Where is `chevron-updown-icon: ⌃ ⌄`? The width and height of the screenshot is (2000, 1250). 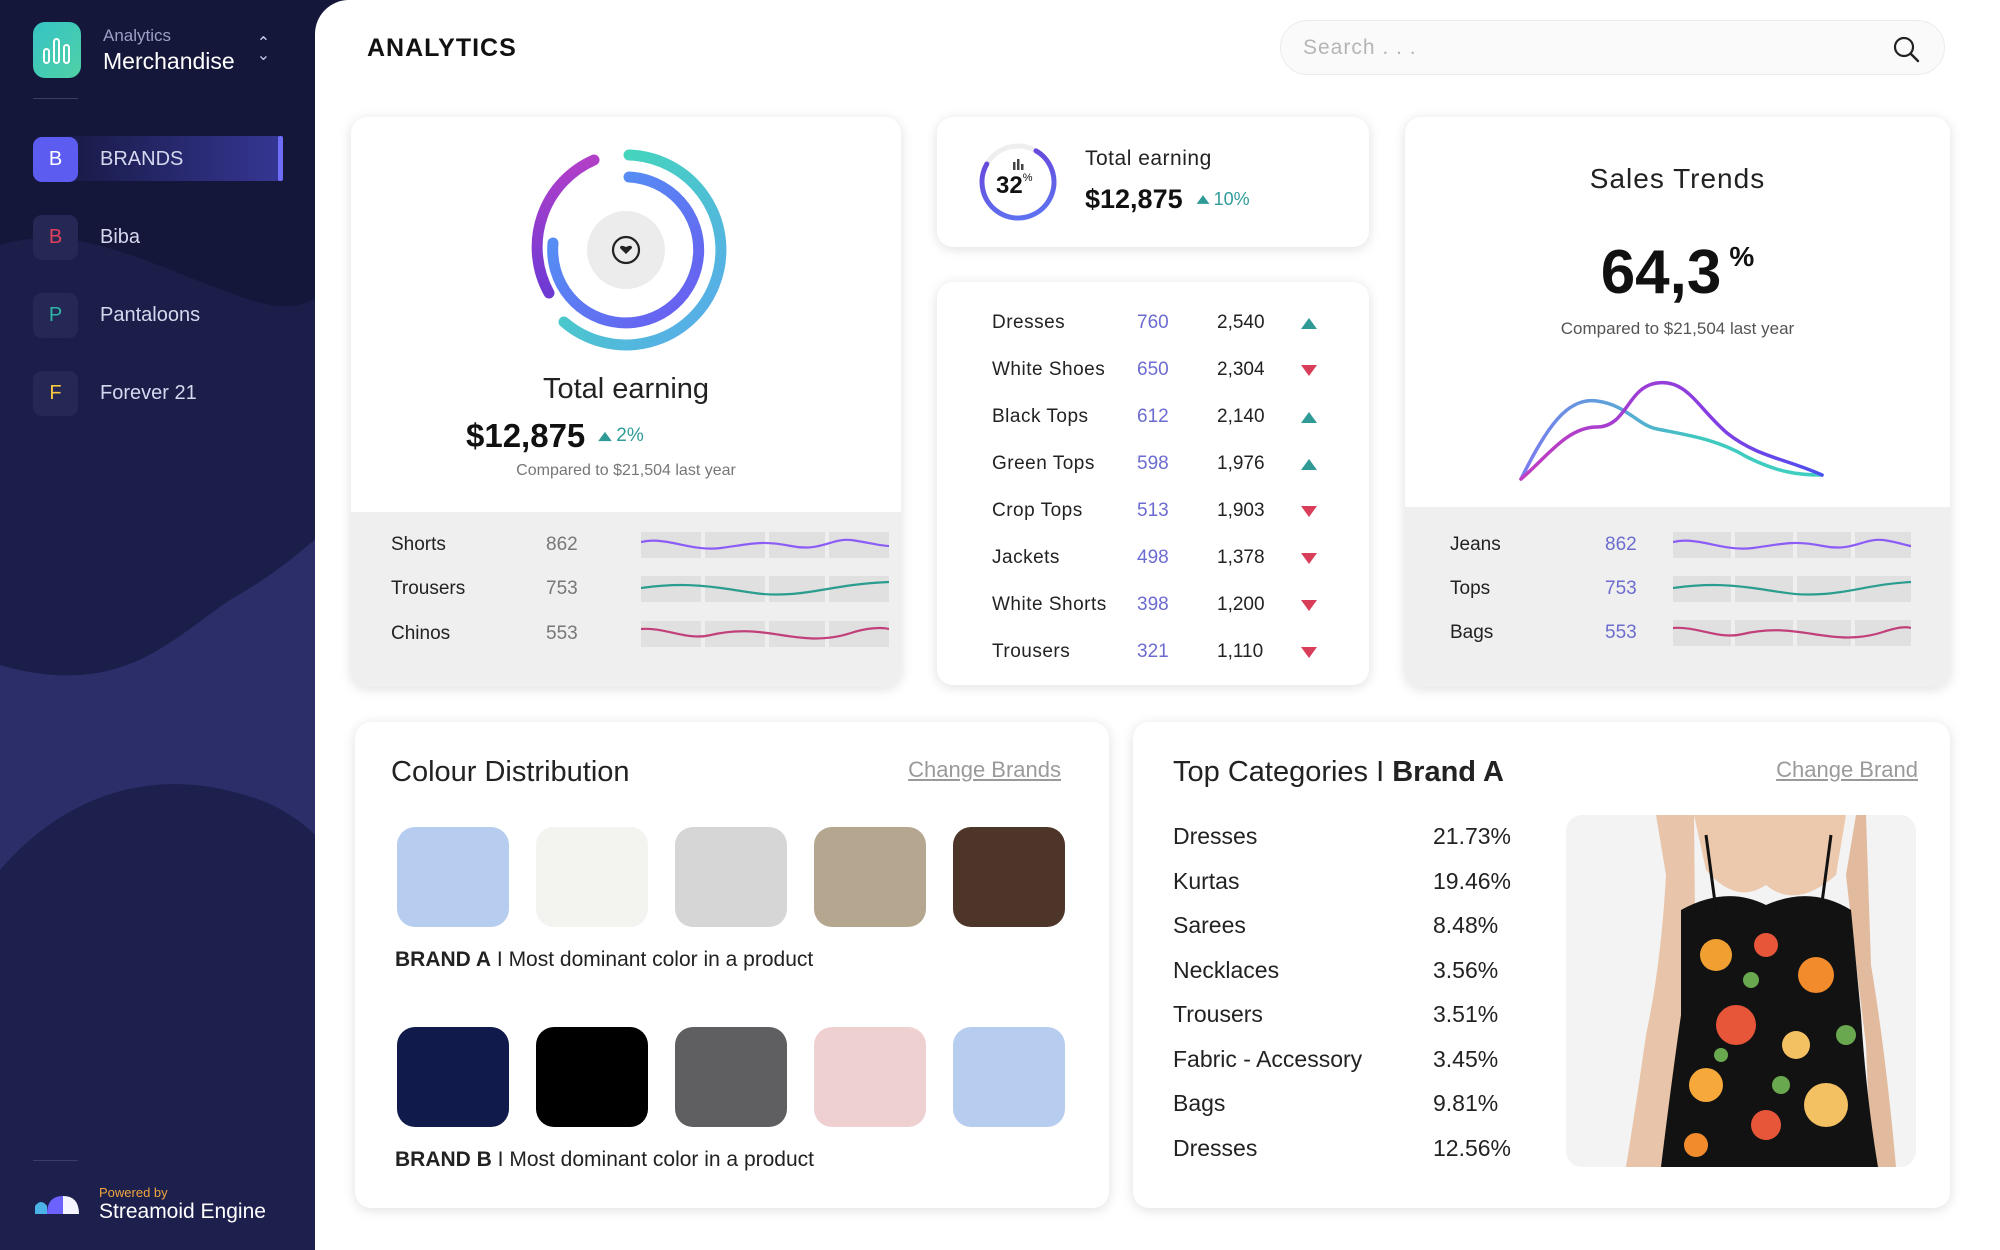
chevron-updown-icon: ⌃ ⌄ is located at coordinates (263, 49).